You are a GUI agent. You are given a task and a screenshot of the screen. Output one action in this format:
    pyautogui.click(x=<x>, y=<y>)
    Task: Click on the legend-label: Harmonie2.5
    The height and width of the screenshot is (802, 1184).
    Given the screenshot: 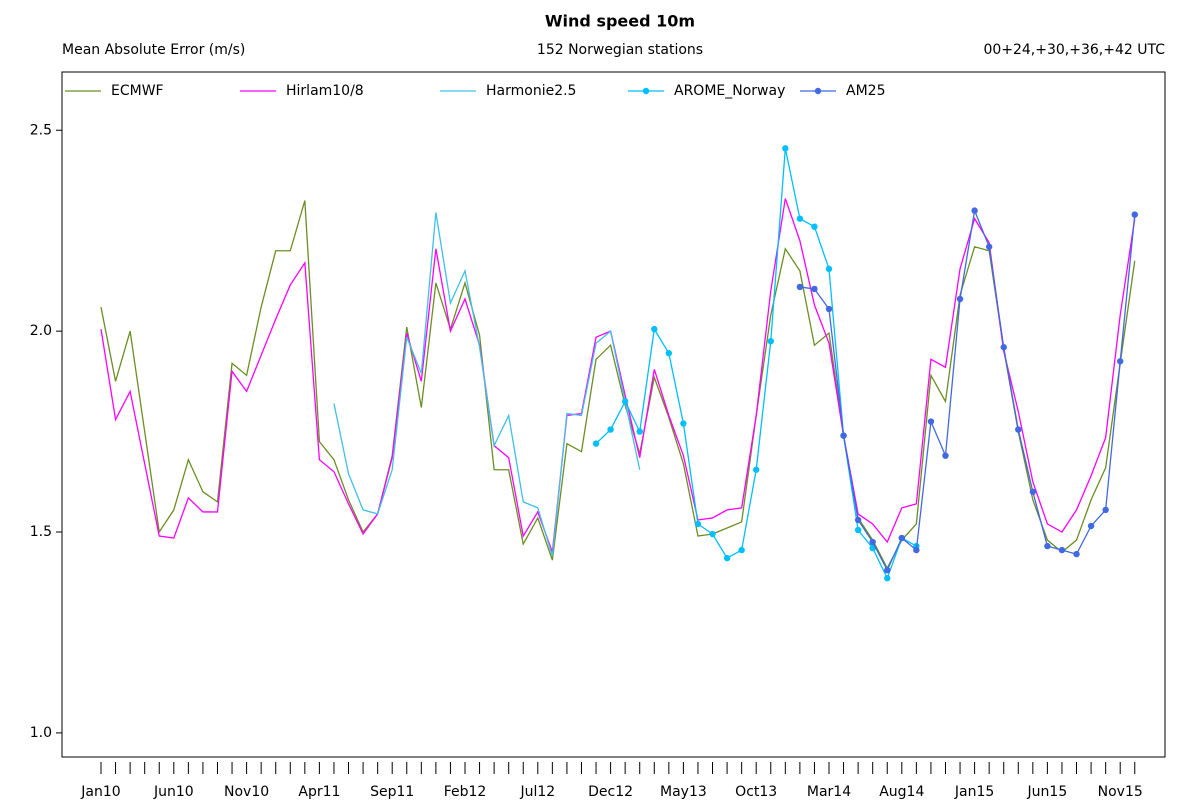 What is the action you would take?
    pyautogui.click(x=531, y=91)
    